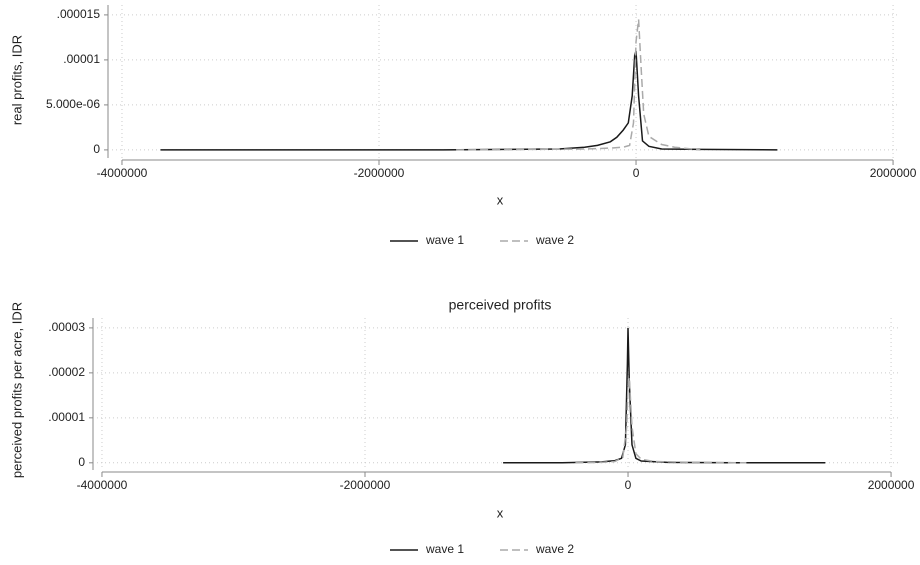  What do you see at coordinates (16, 390) in the screenshot?
I see `y-axis-label: perceived profits per acre, IDR` at bounding box center [16, 390].